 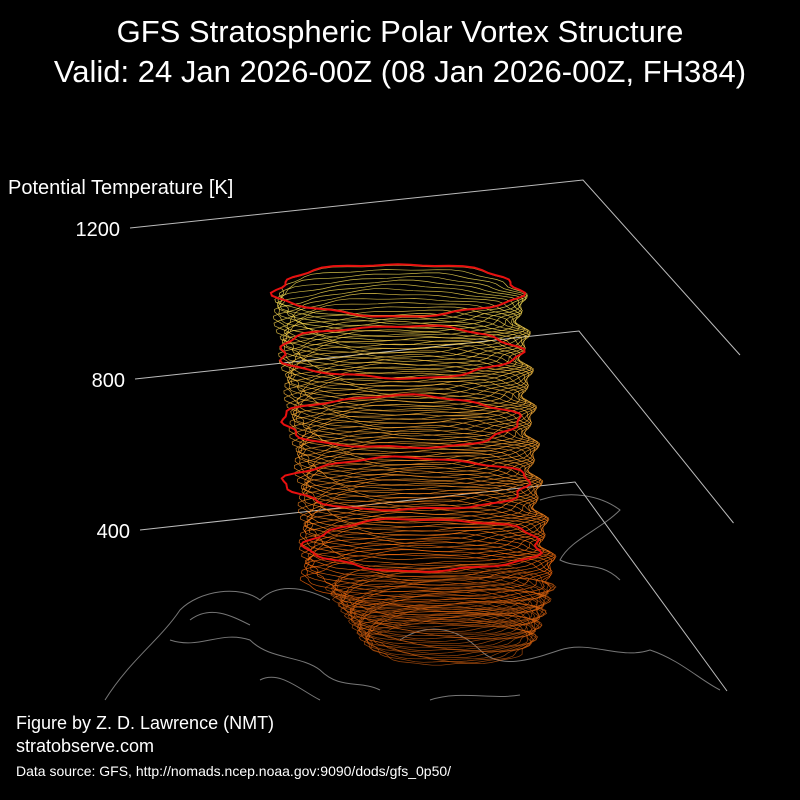 I want to click on z-tick-label: 400, so click(x=113, y=532).